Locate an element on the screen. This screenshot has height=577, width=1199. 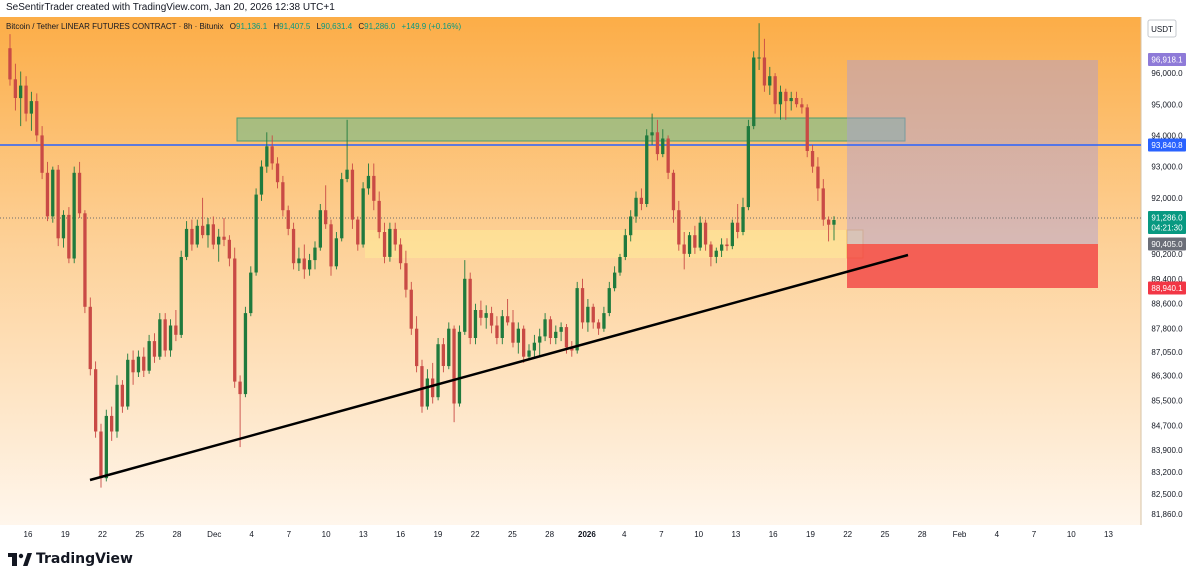
footer: TradingView is located at coordinates (599, 559).